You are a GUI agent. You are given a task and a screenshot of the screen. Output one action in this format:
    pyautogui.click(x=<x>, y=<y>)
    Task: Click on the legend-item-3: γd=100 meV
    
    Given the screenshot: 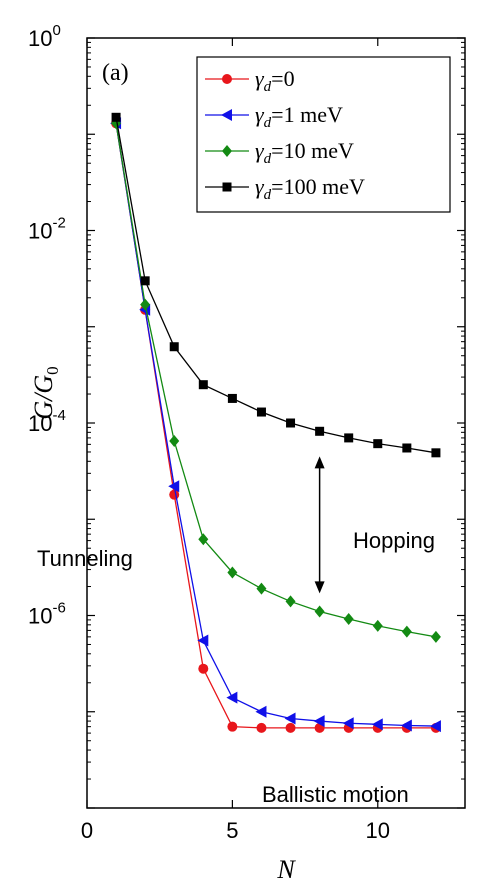 What is the action you would take?
    pyautogui.click(x=285, y=188)
    